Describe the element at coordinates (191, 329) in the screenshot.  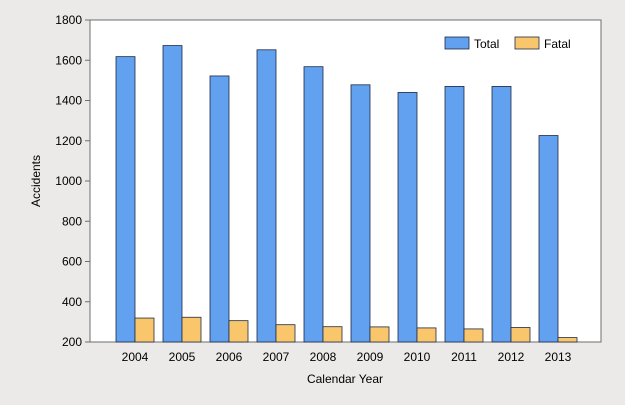
I see `bar-fatal-2005` at that location.